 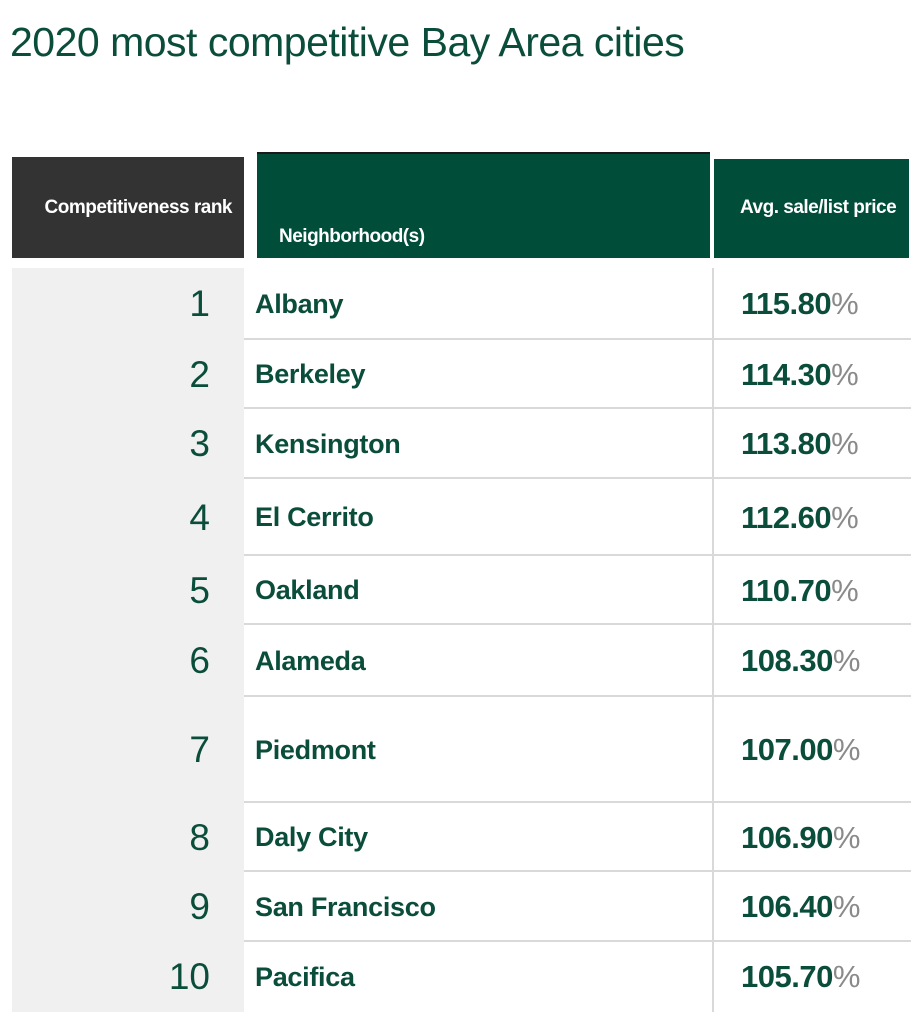 I want to click on price-value: 107.00, so click(x=787, y=749).